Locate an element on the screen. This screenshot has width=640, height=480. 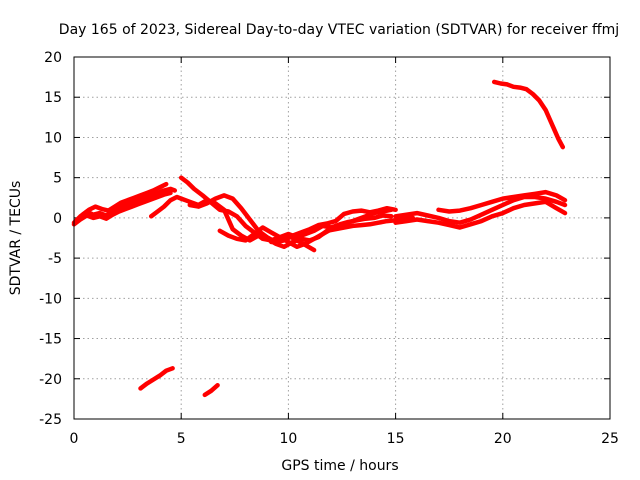
y-tick-label: 20 is located at coordinates (53, 58).